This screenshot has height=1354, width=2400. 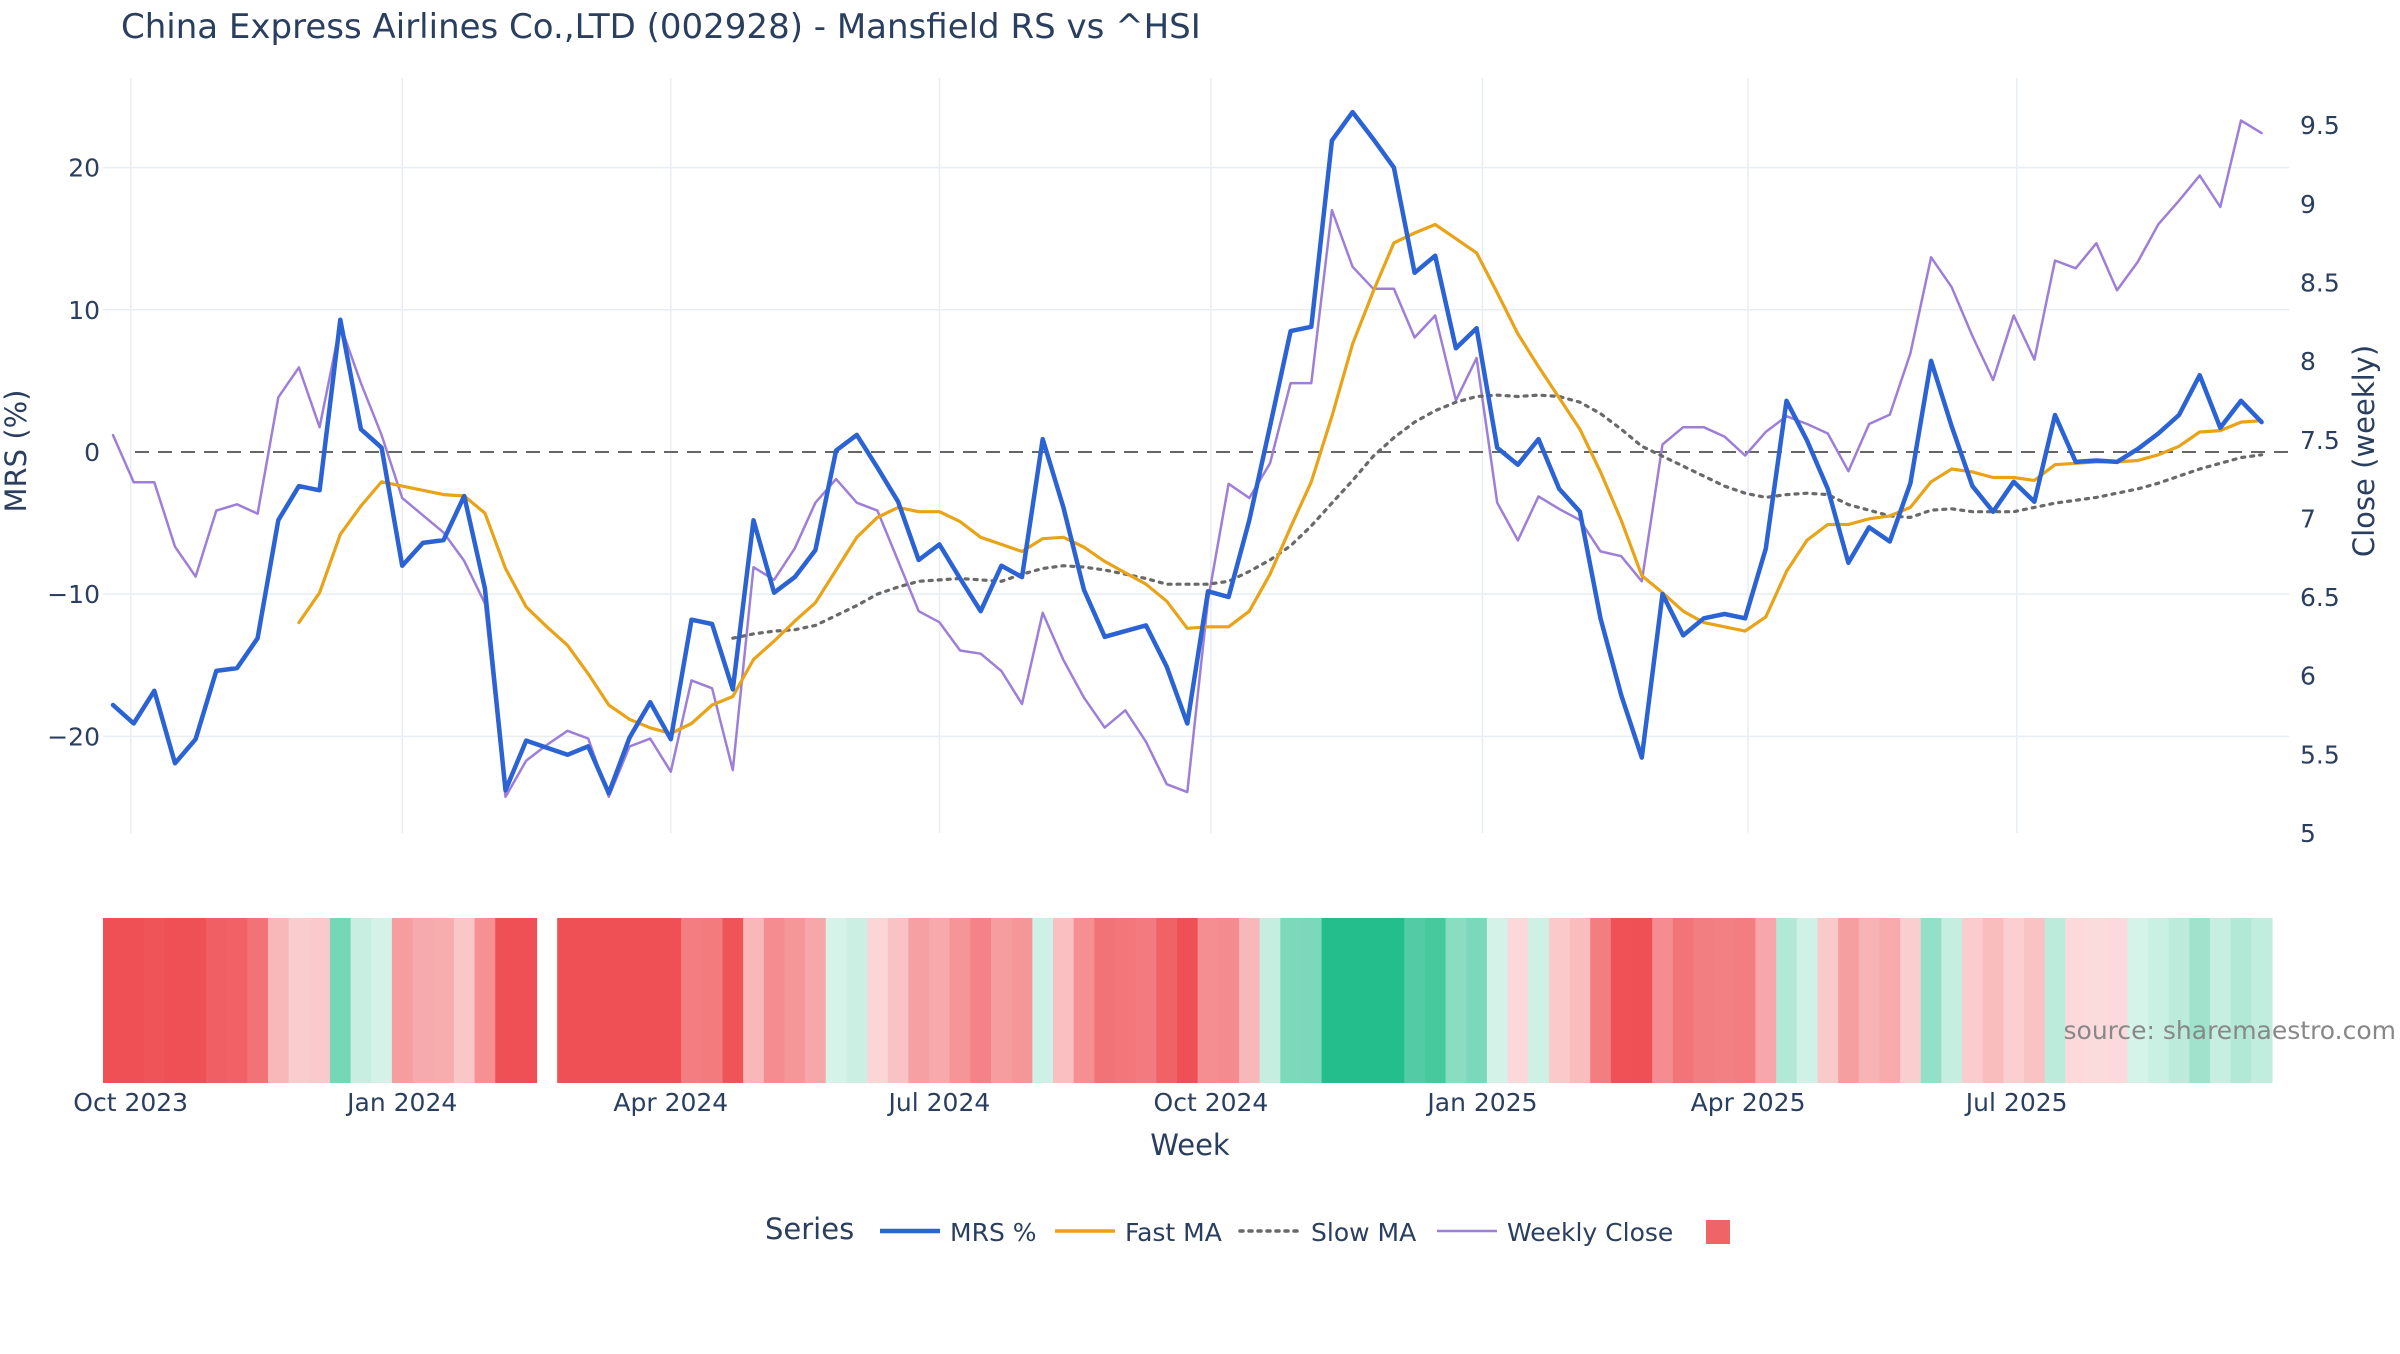 What do you see at coordinates (2308, 204) in the screenshot?
I see `y-right-tick-label: 9` at bounding box center [2308, 204].